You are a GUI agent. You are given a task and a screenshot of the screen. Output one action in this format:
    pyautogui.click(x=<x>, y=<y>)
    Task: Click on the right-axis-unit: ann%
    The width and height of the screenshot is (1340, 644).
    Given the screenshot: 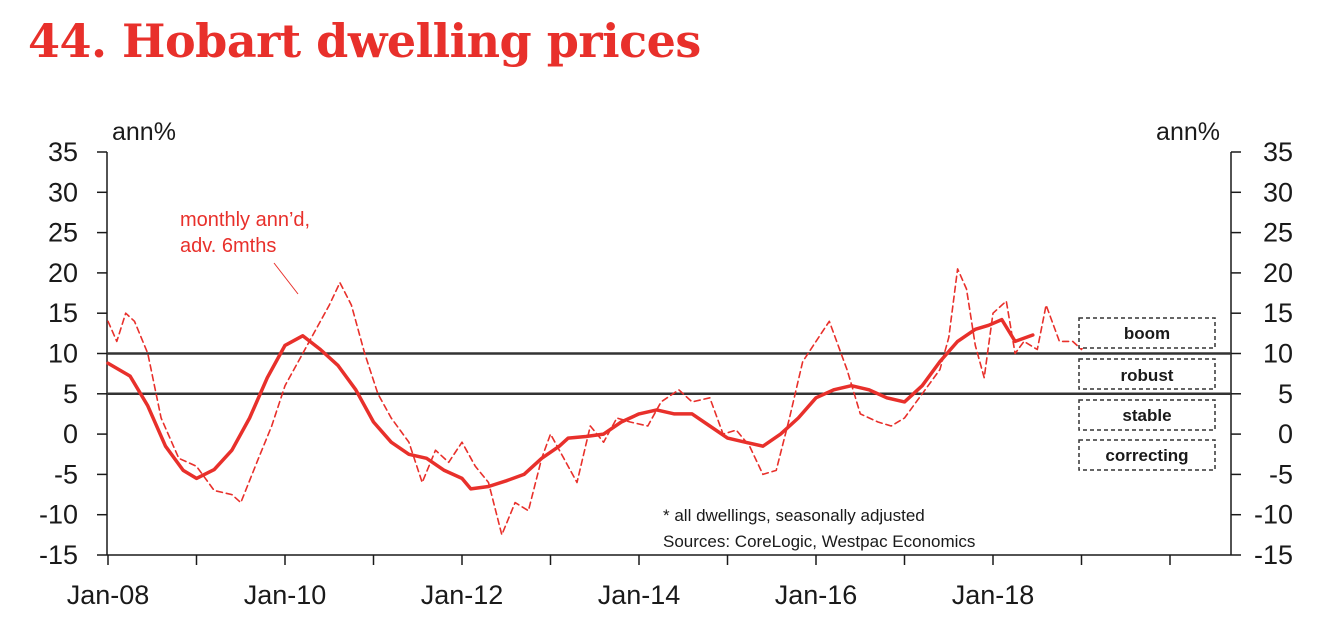 What is the action you would take?
    pyautogui.click(x=1188, y=132)
    